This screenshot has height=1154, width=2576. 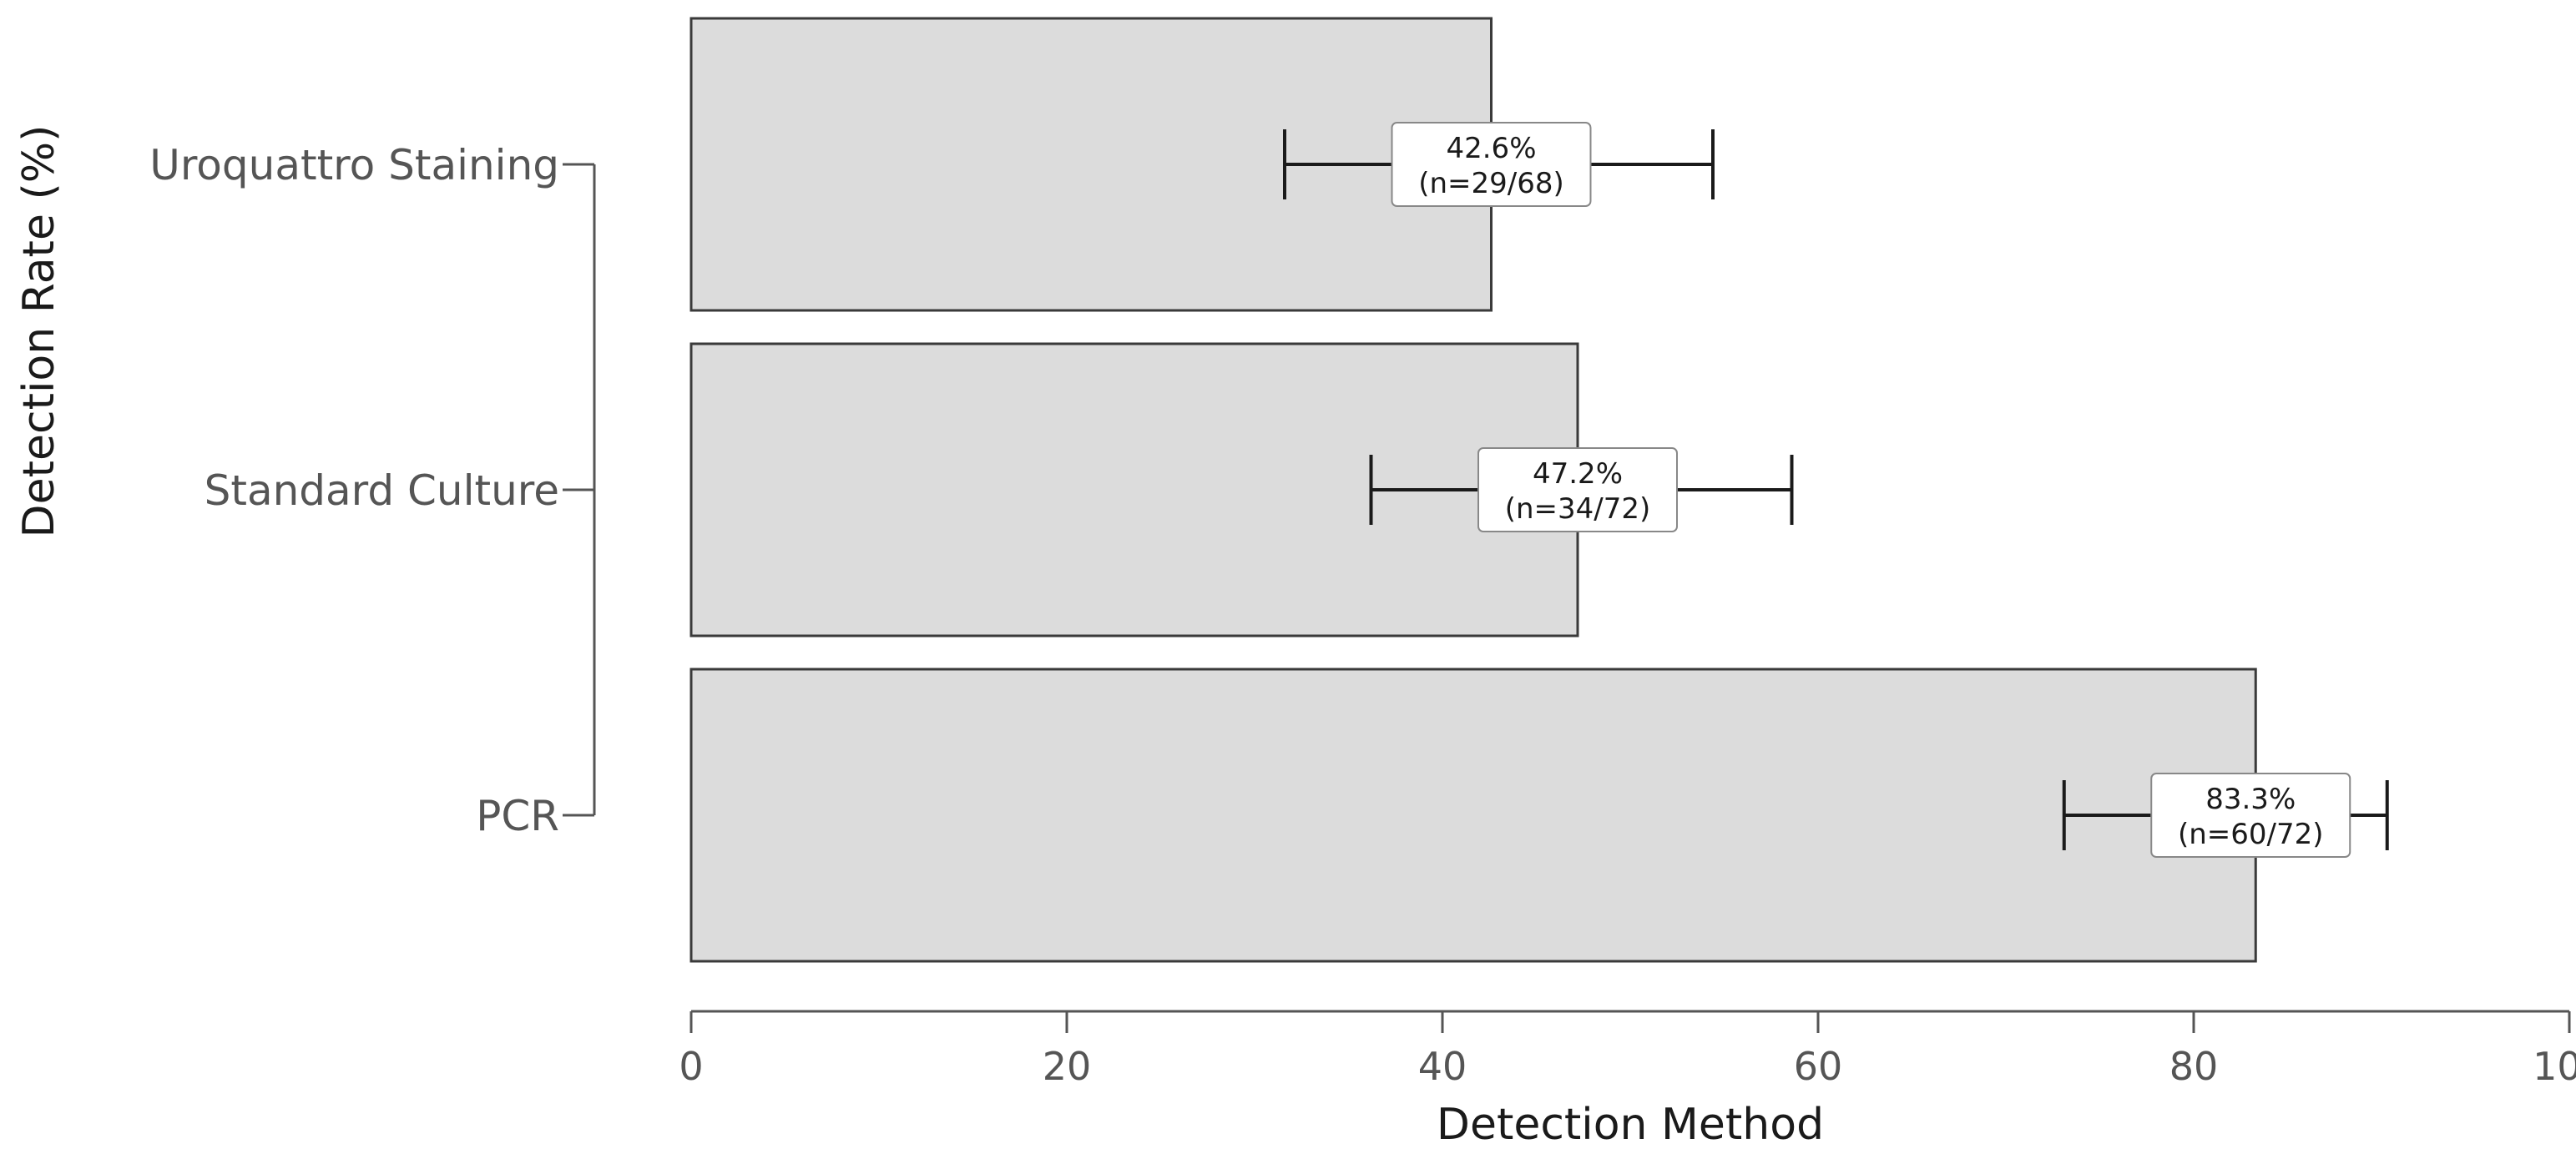 What do you see at coordinates (354, 165) in the screenshot?
I see `y-tick-label: Uroquattro Staining` at bounding box center [354, 165].